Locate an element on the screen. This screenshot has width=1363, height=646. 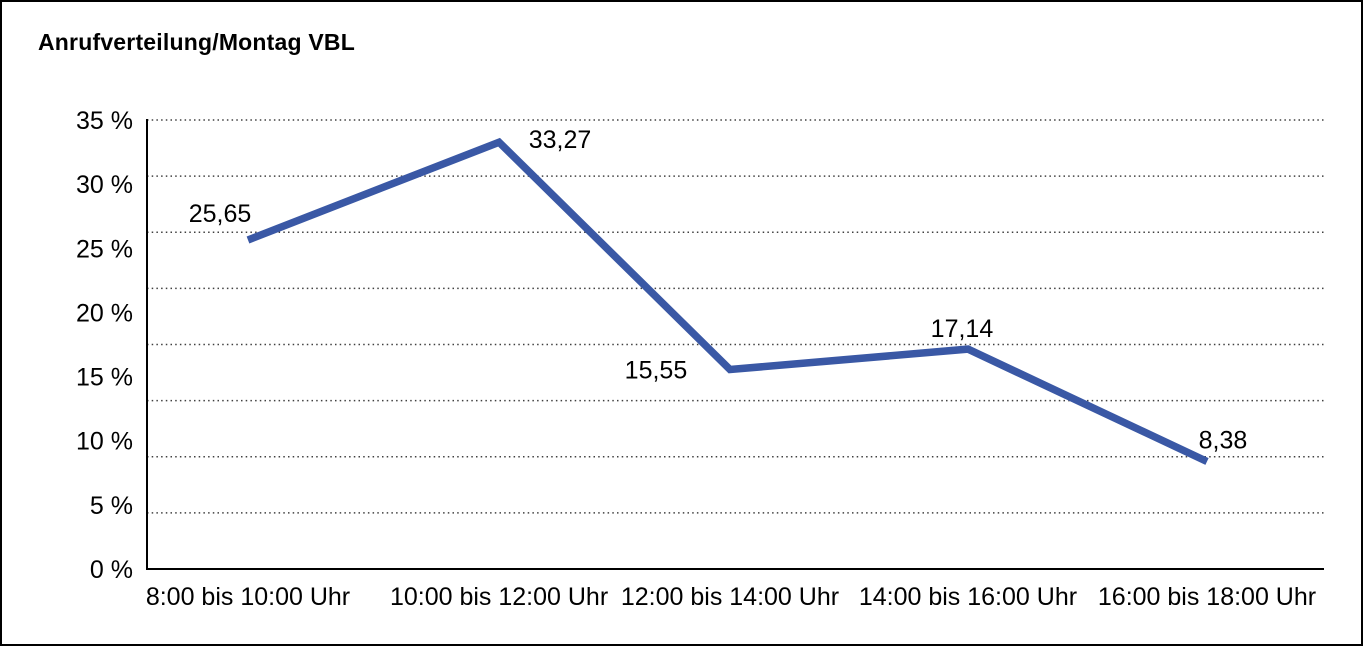
y-axis-tick-label: 0 % is located at coordinates (111, 570).